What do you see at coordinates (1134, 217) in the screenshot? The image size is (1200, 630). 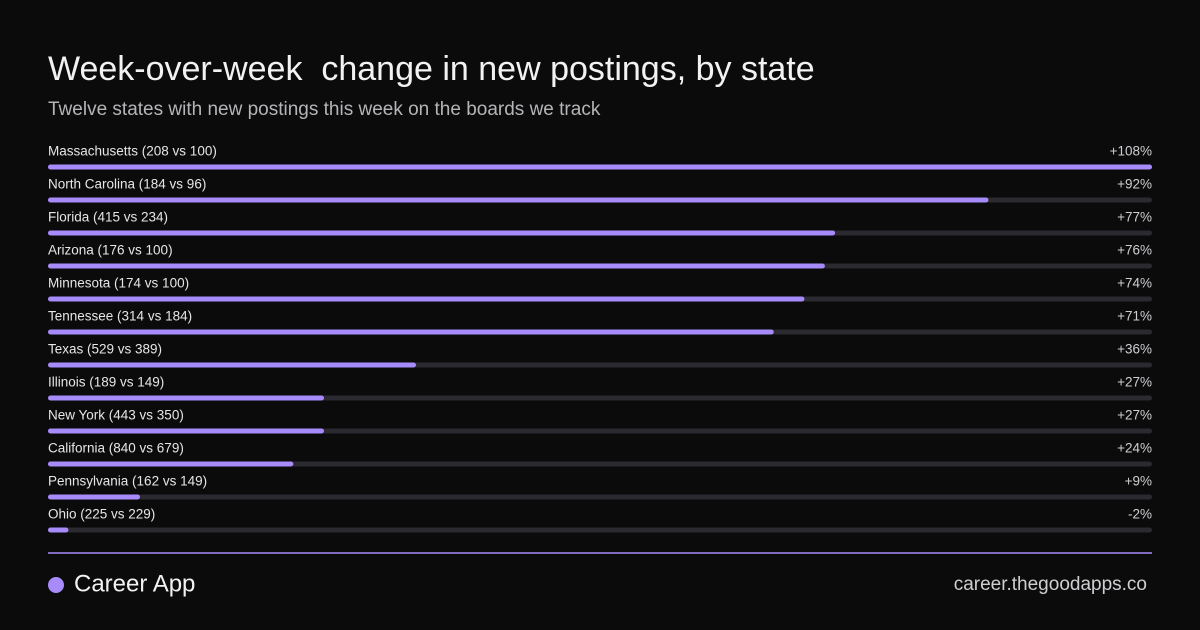 I see `value-label: +77%` at bounding box center [1134, 217].